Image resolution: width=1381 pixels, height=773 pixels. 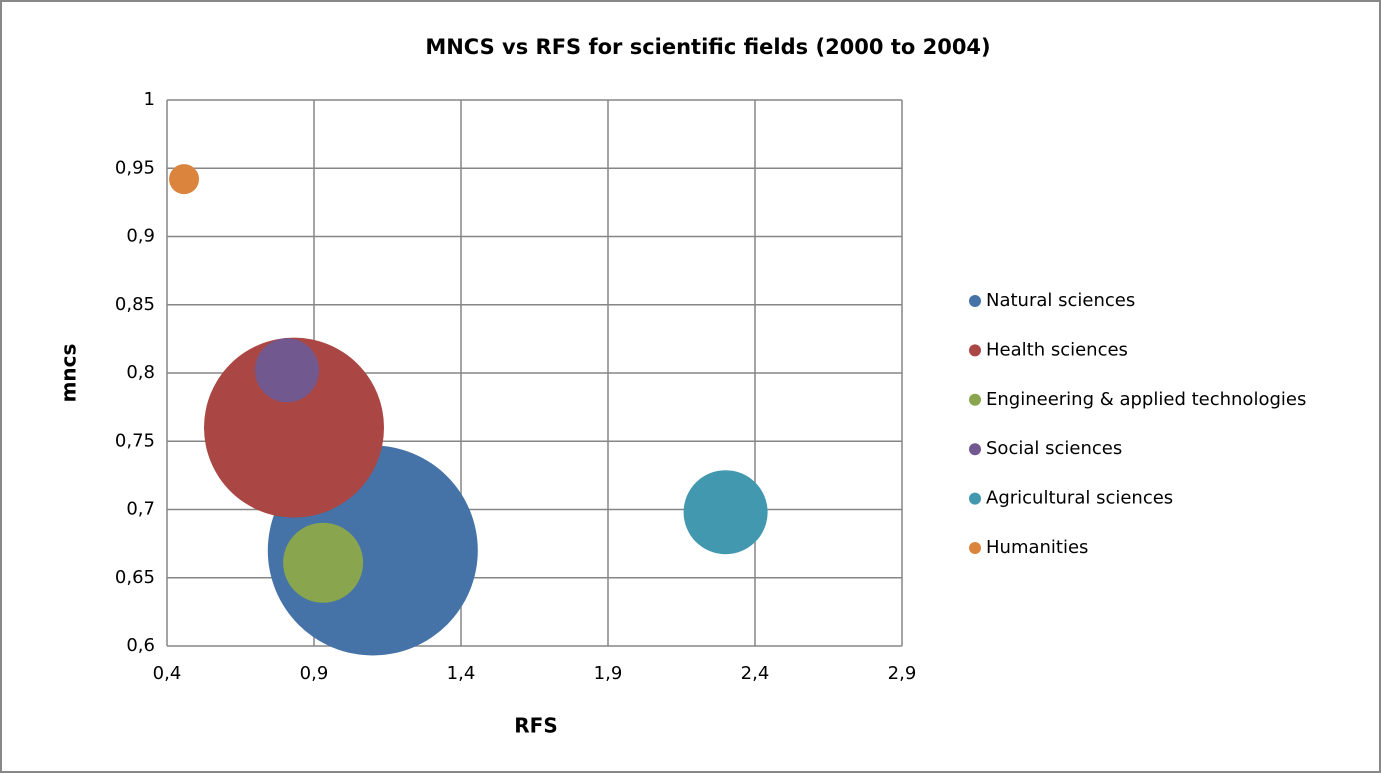 What do you see at coordinates (755, 673) in the screenshot?
I see `x-tick-label: 2,4` at bounding box center [755, 673].